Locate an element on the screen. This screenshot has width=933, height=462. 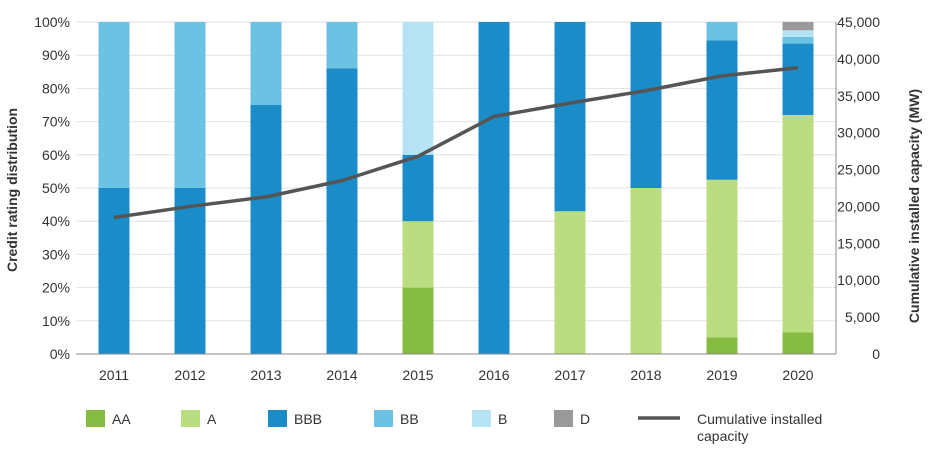
legend-swatch-bb is located at coordinates (383, 418).